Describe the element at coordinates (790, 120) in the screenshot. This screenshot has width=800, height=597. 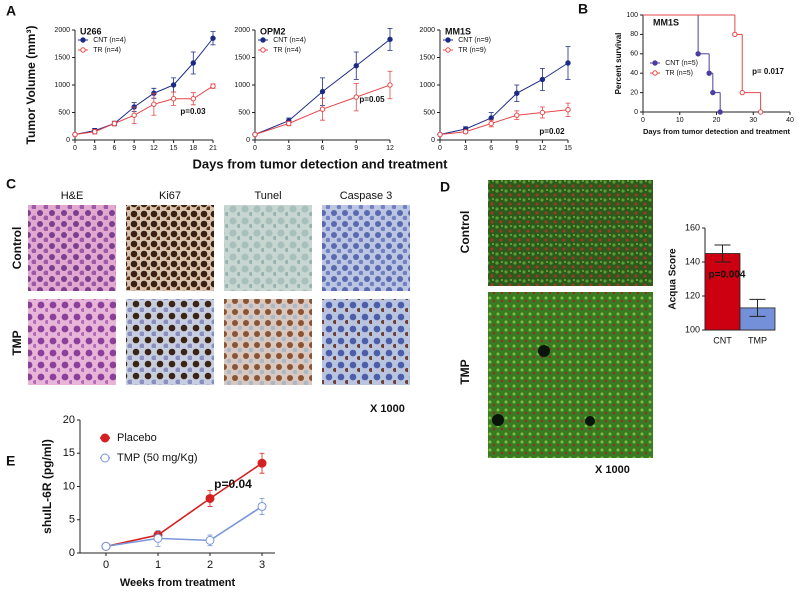
I see `x-tick-label: 40` at that location.